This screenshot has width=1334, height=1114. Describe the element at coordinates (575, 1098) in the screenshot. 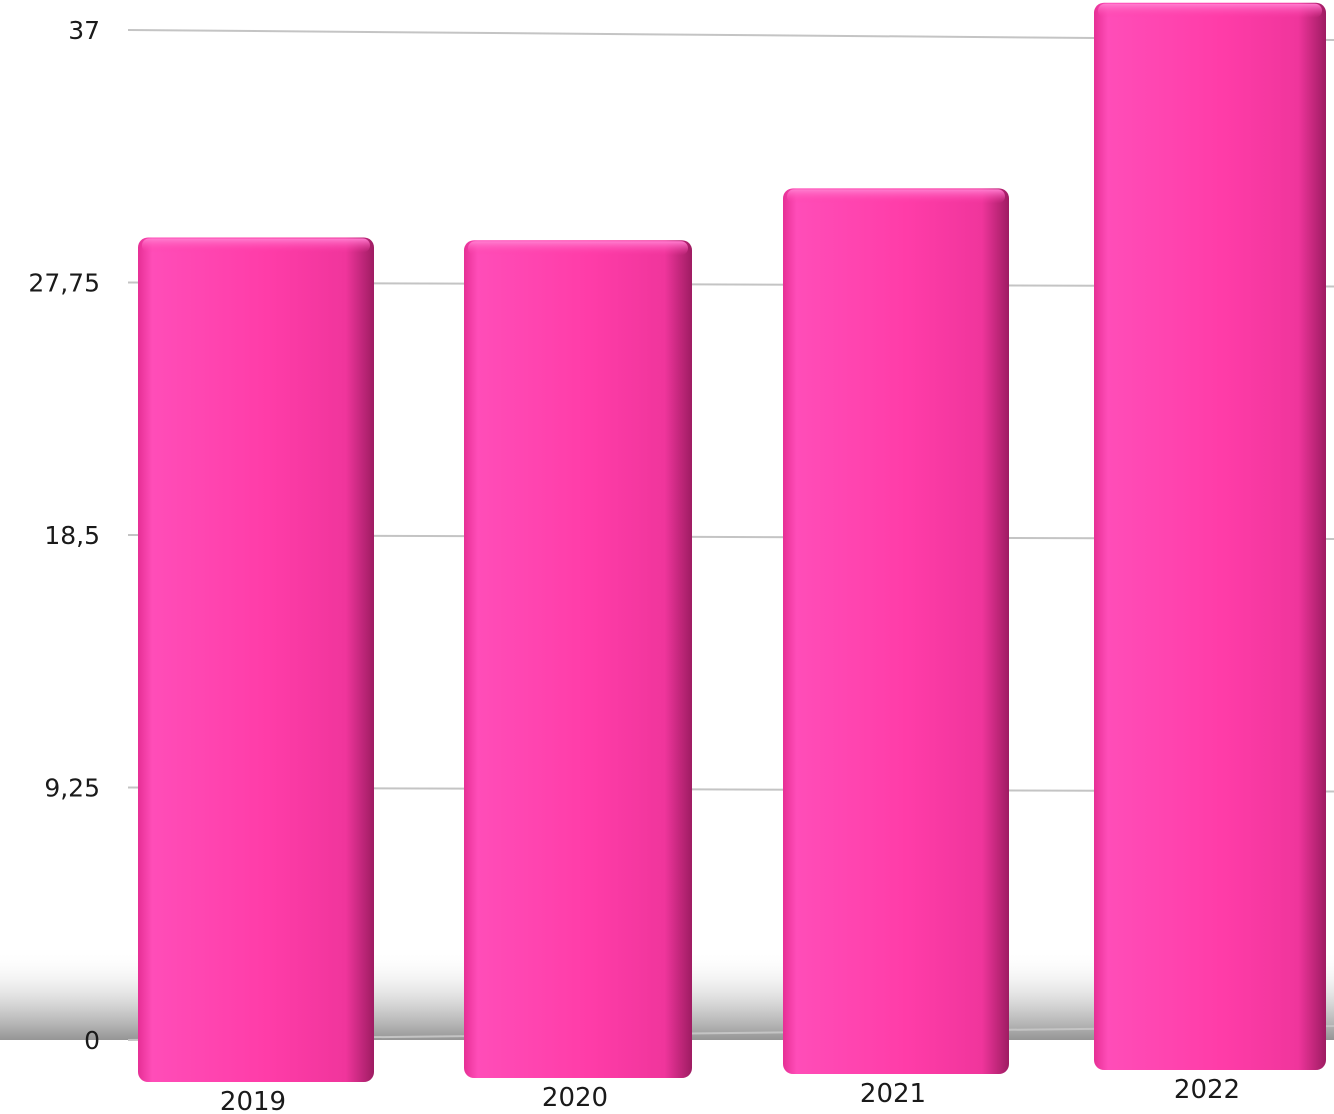

I see `x-category-label: 2020` at that location.